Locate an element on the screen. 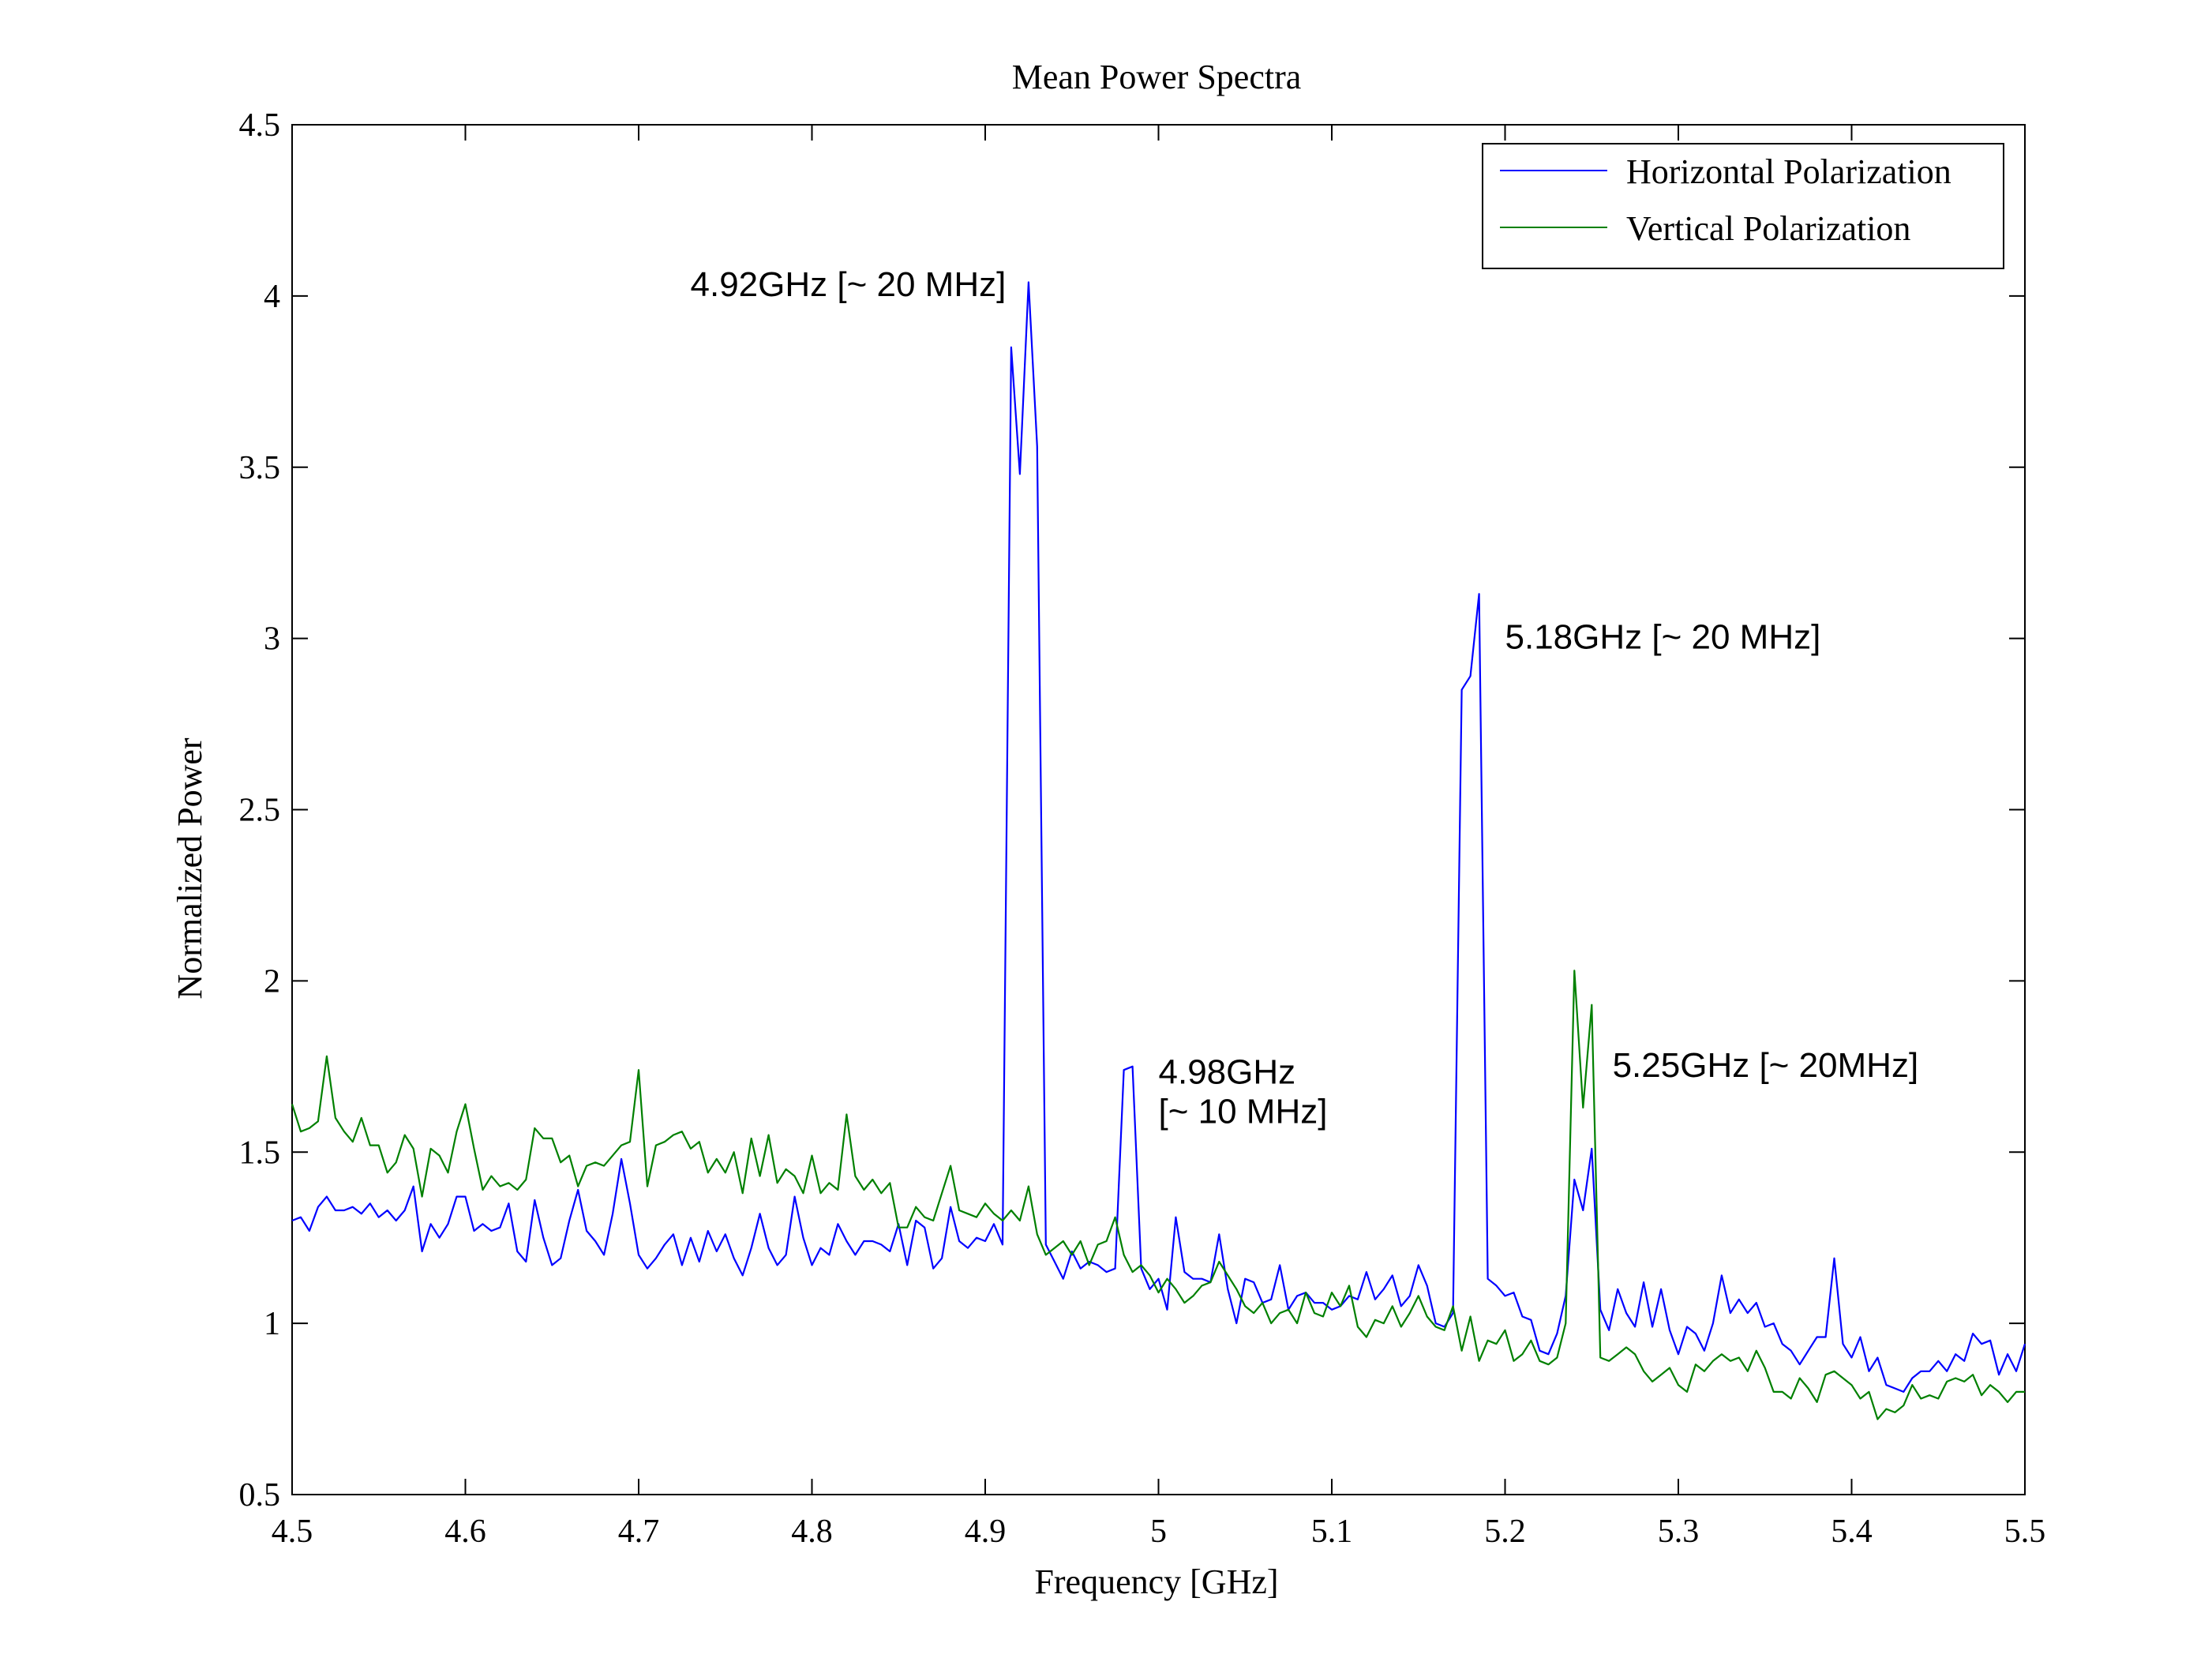 This screenshot has height=1658, width=2212. x-tick-label: 4.7 is located at coordinates (639, 1532).